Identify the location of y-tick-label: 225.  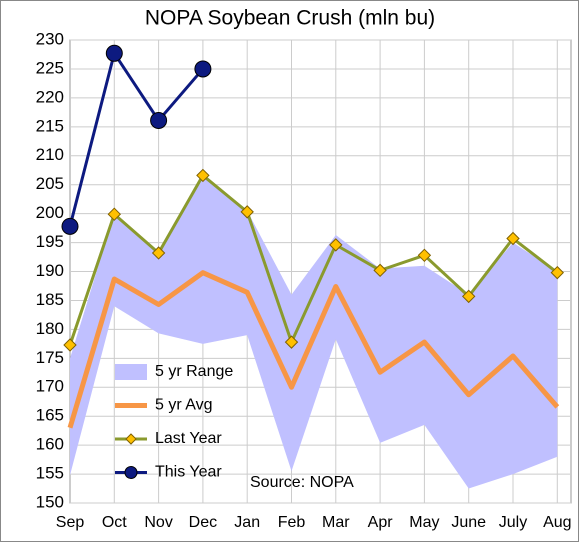
(50, 67).